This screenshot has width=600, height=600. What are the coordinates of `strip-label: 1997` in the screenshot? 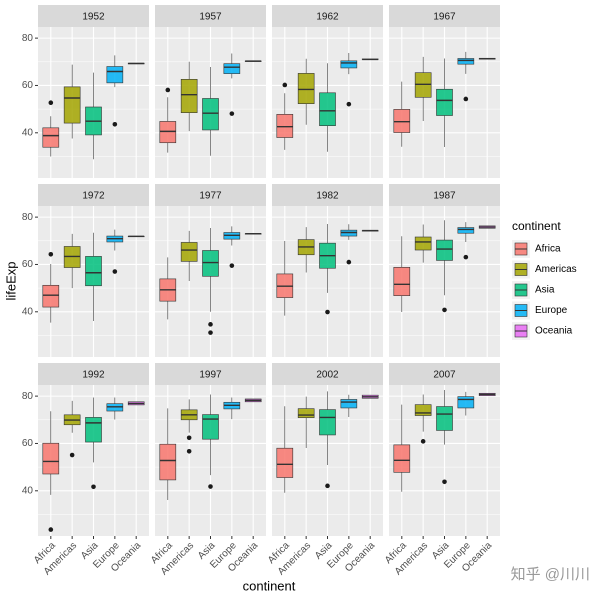 It's located at (210, 375).